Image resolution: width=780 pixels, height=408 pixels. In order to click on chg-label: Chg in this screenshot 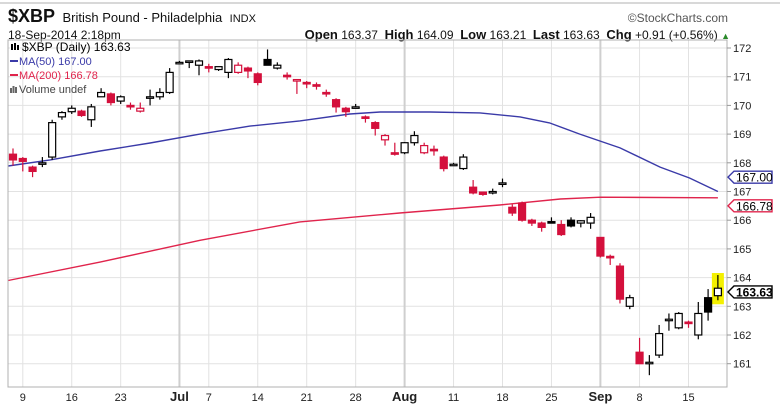, I will do `click(619, 34)`.